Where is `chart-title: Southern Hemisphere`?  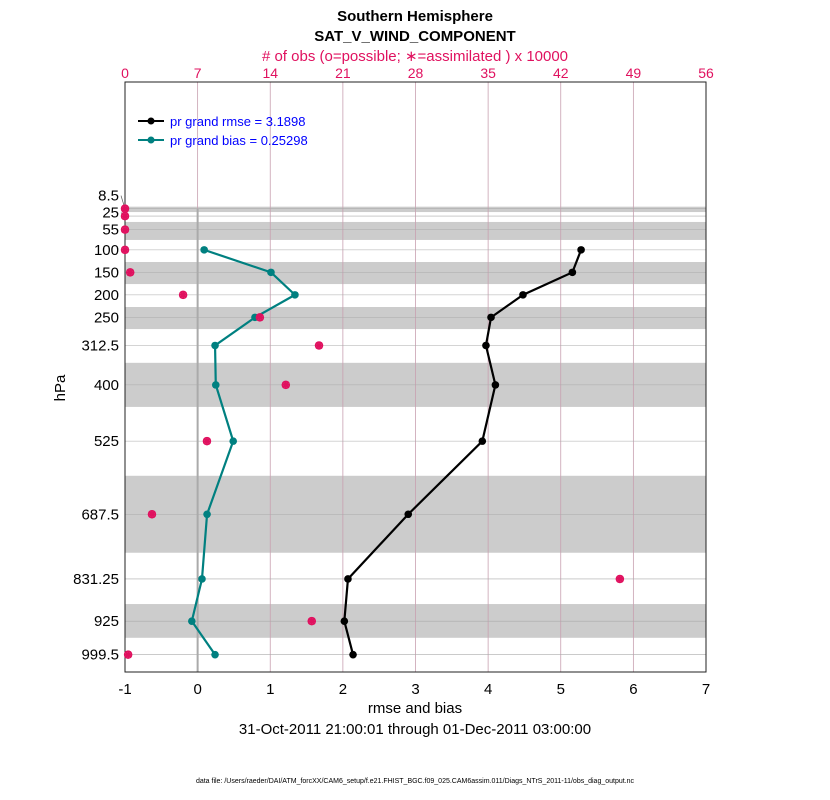 chart-title: Southern Hemisphere is located at coordinates (415, 16).